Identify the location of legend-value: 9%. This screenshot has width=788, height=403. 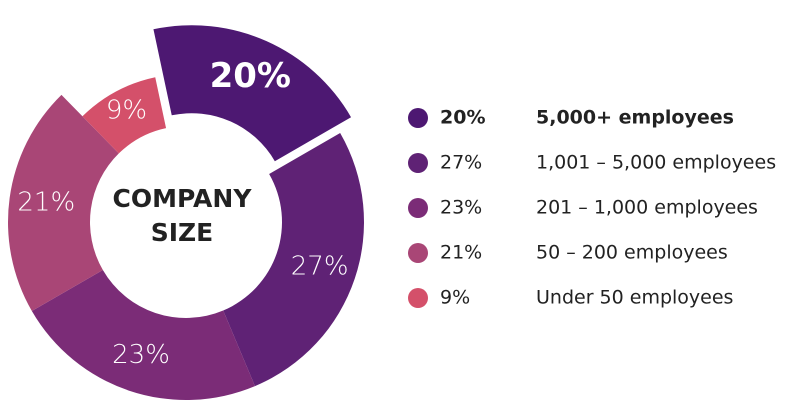
(455, 298).